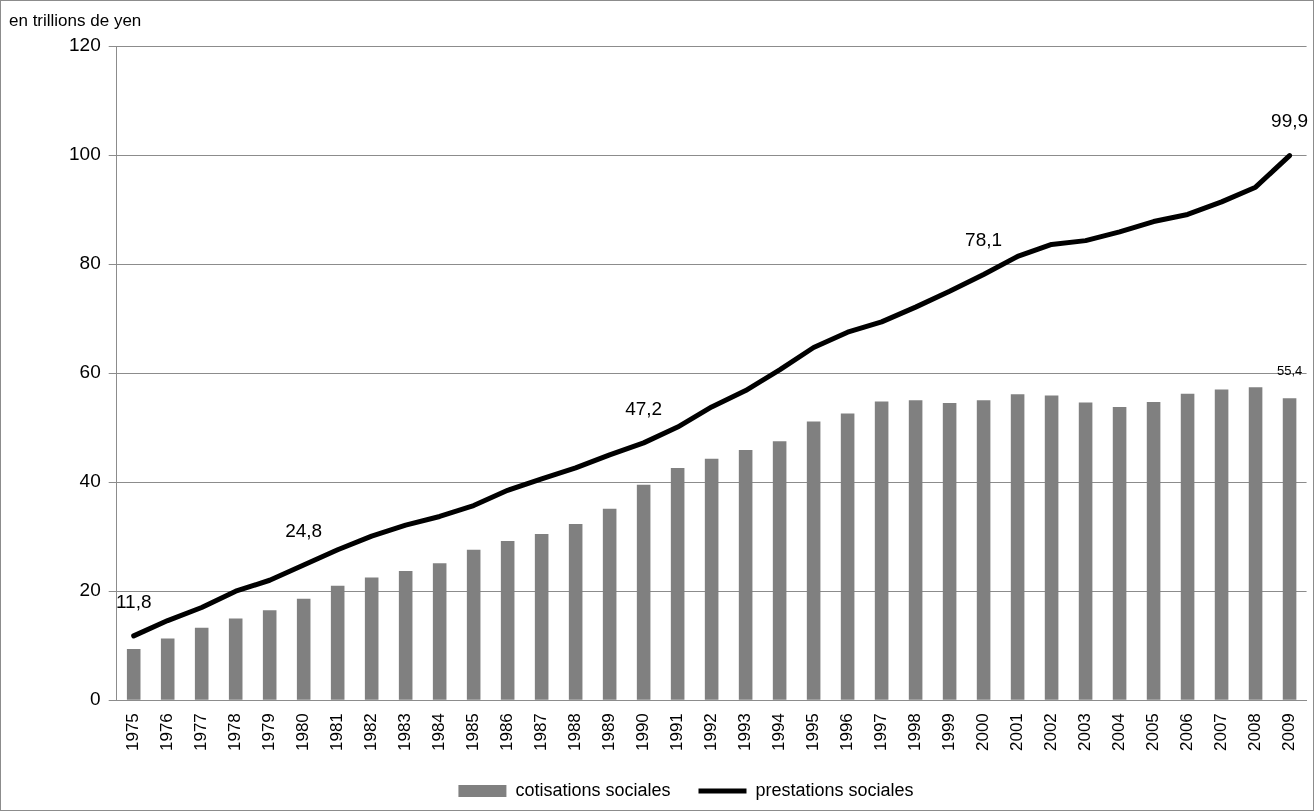  Describe the element at coordinates (949, 732) in the screenshot. I see `x-tick-label: 1999` at that location.